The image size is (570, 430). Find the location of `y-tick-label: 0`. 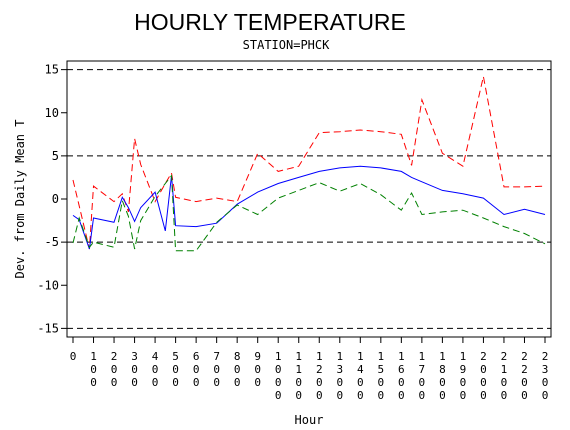

y-tick-label: 0 is located at coordinates (55, 199).